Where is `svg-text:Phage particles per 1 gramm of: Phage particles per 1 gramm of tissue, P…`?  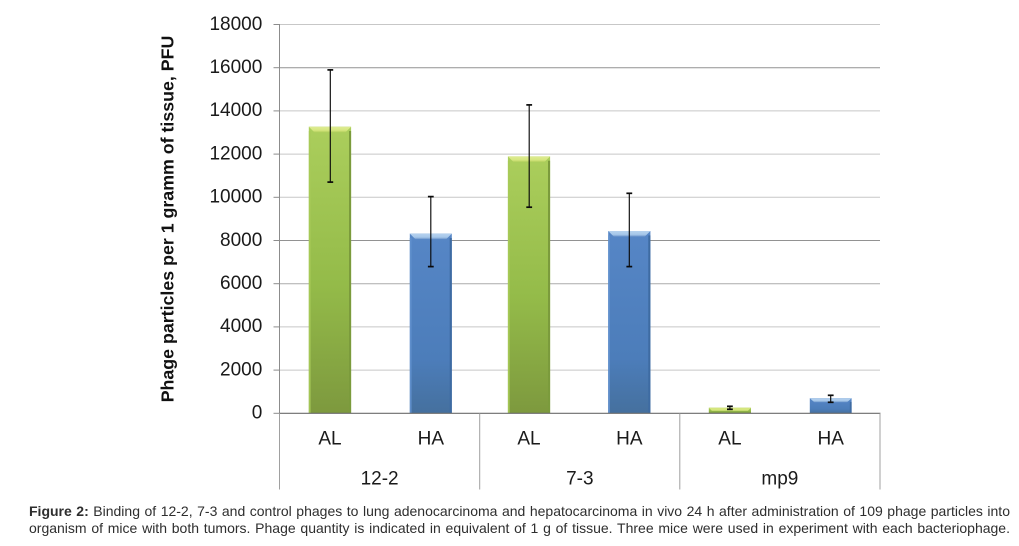
svg-text:Phage particles per 1 gramm of: Phage particles per 1 gramm of tissue, P… is located at coordinates (167, 219).